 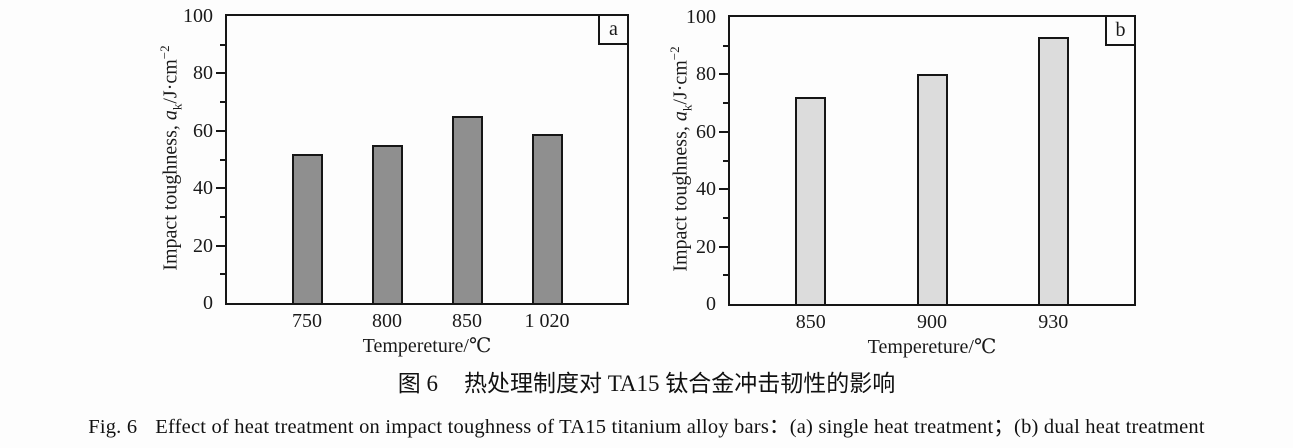 I want to click on chart-a-x-axis-label: Tempereture/℃, so click(x=427, y=346).